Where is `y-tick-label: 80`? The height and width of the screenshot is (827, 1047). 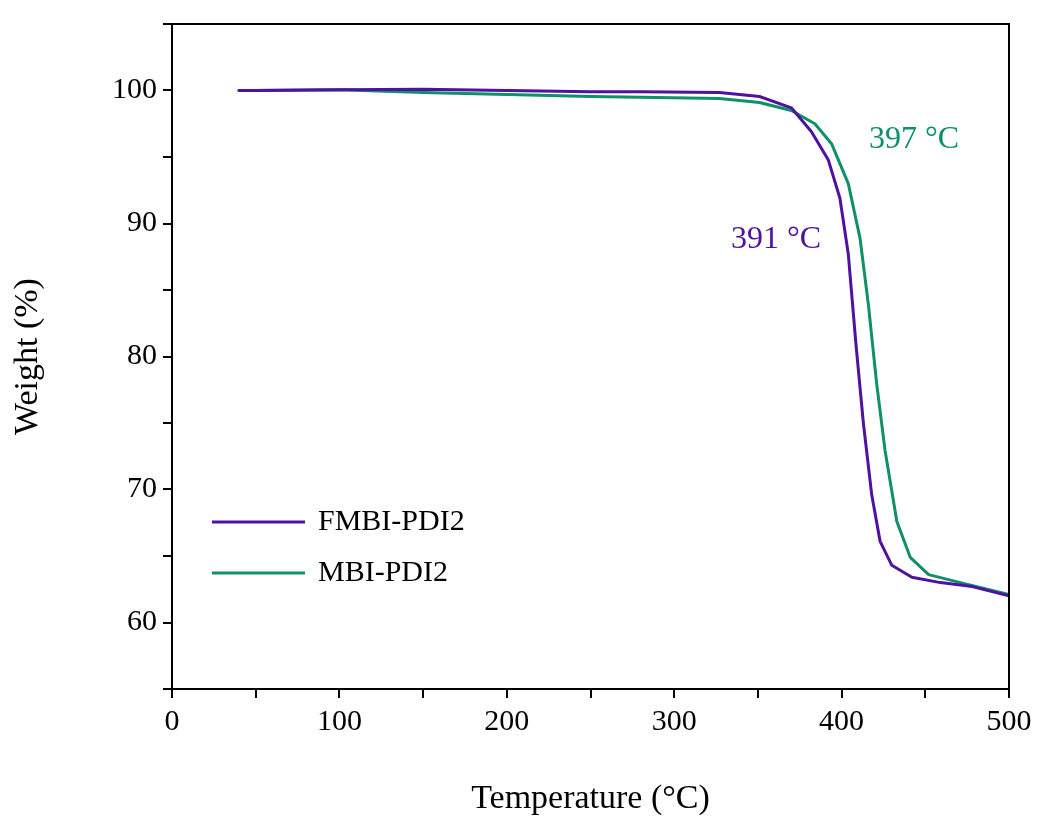 y-tick-label: 80 is located at coordinates (142, 354).